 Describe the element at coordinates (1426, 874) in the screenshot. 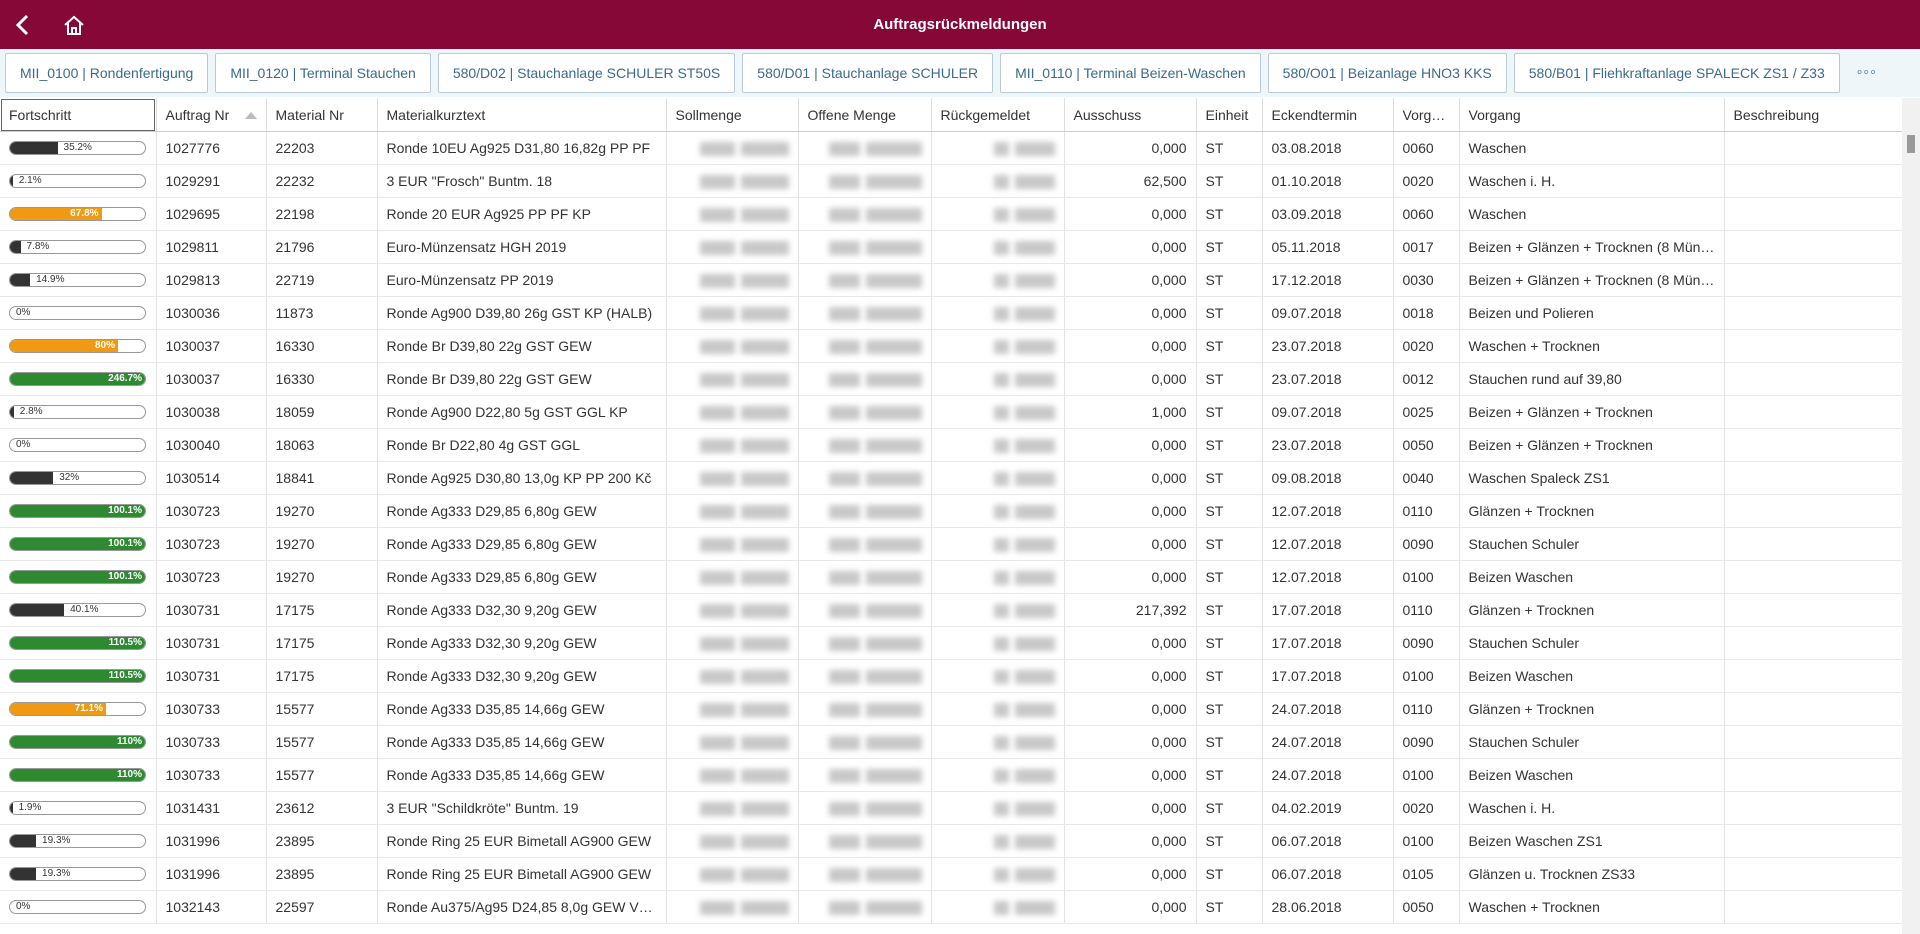

I see `cell: 0105` at that location.